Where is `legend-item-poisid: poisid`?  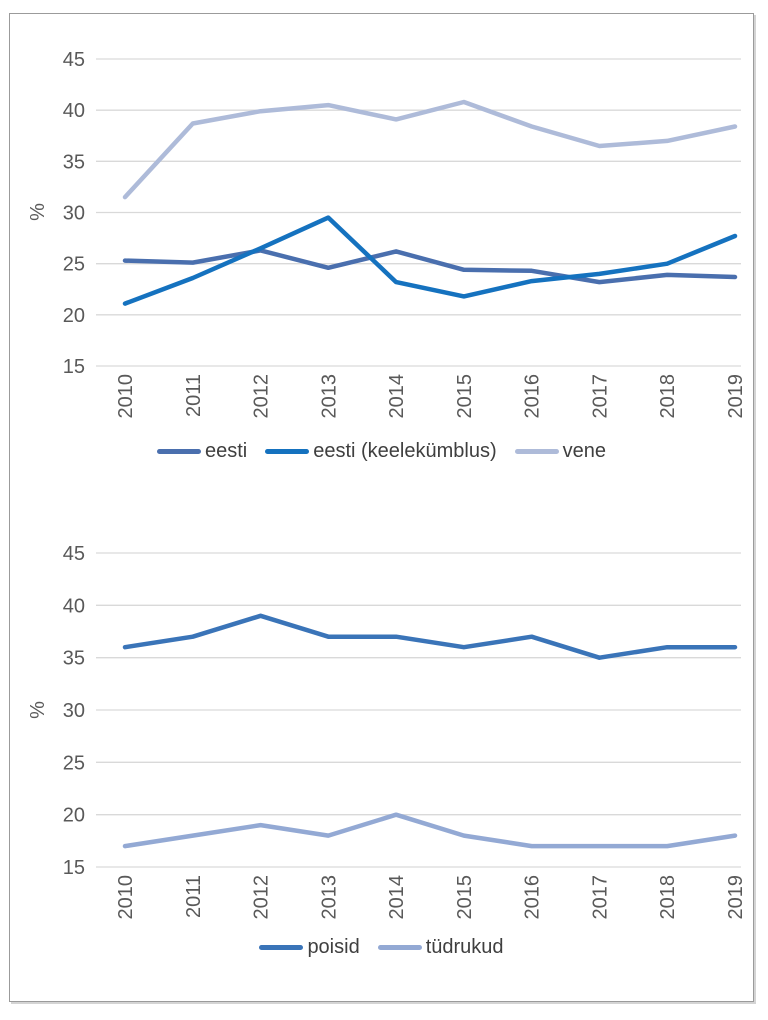
legend-item-poisid: poisid is located at coordinates (309, 947).